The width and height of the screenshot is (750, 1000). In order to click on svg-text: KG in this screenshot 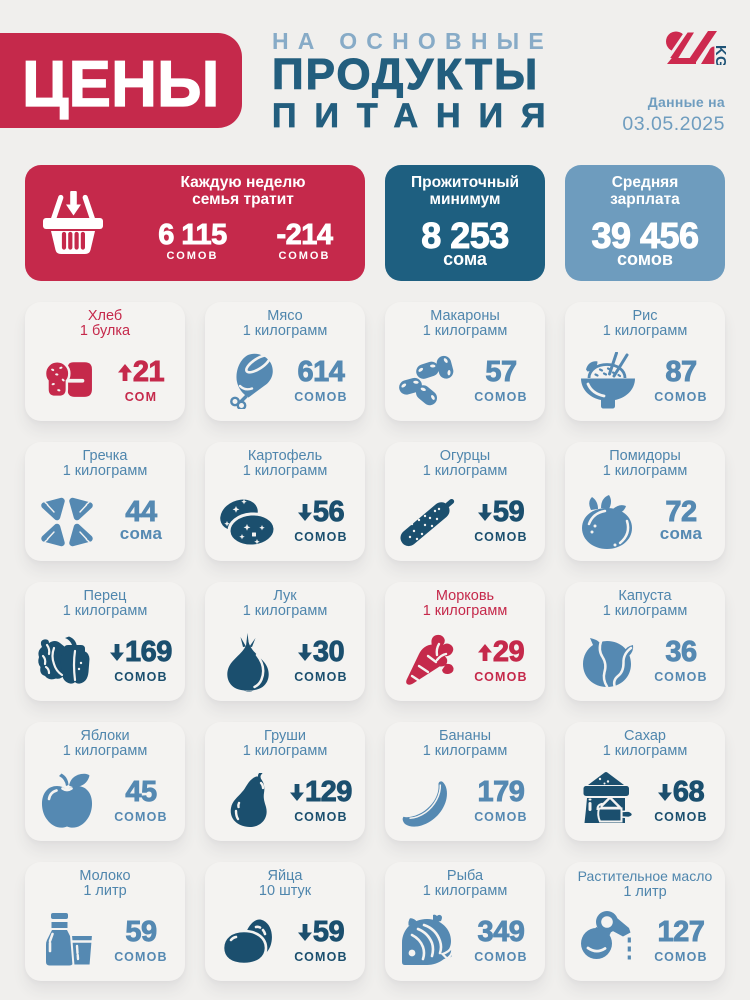, I will do `click(719, 55)`.